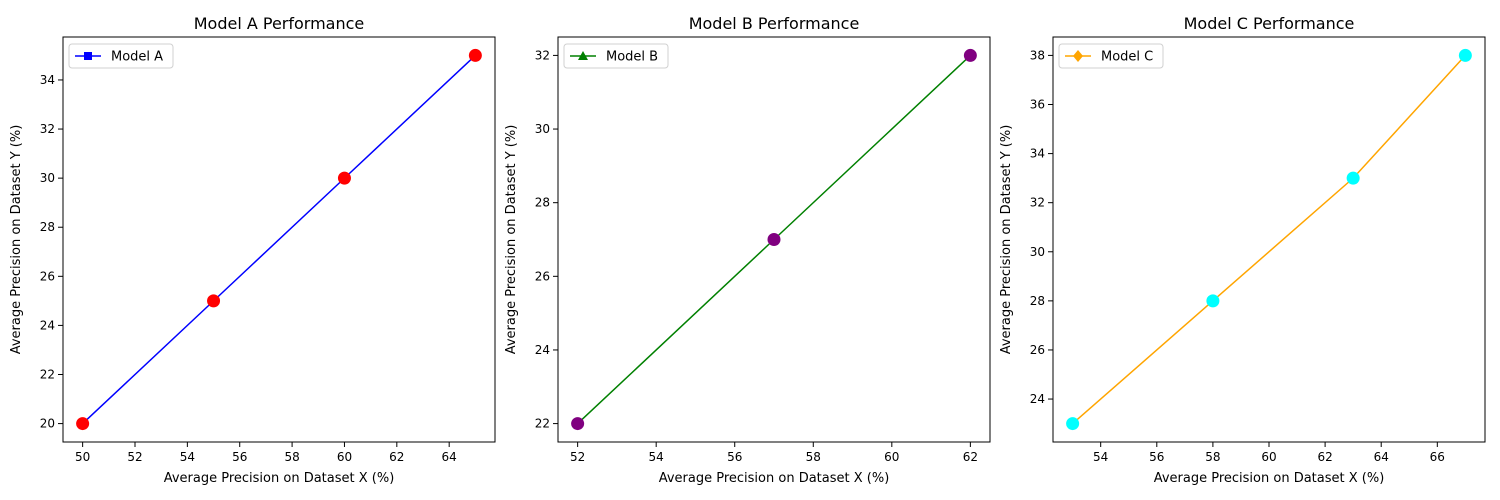  What do you see at coordinates (82, 457) in the screenshot?
I see `x-tick-label: 50` at bounding box center [82, 457].